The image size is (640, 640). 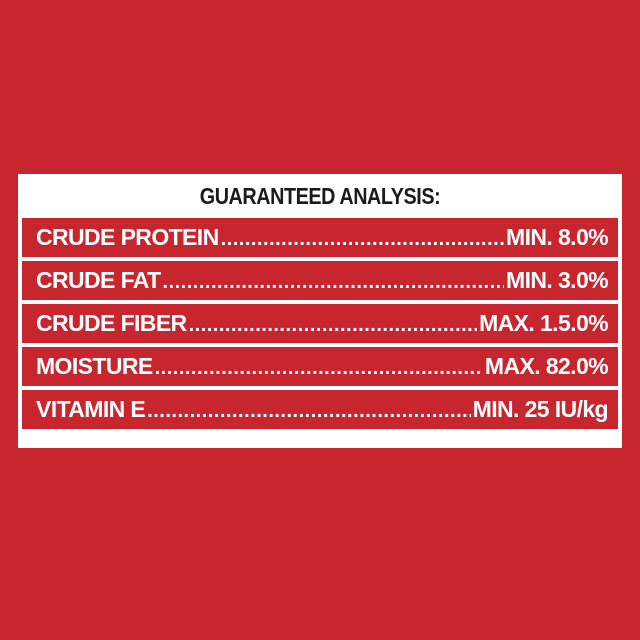 What do you see at coordinates (320, 195) in the screenshot?
I see `analysis-title: GUARANTEED ANALYSIS:` at bounding box center [320, 195].